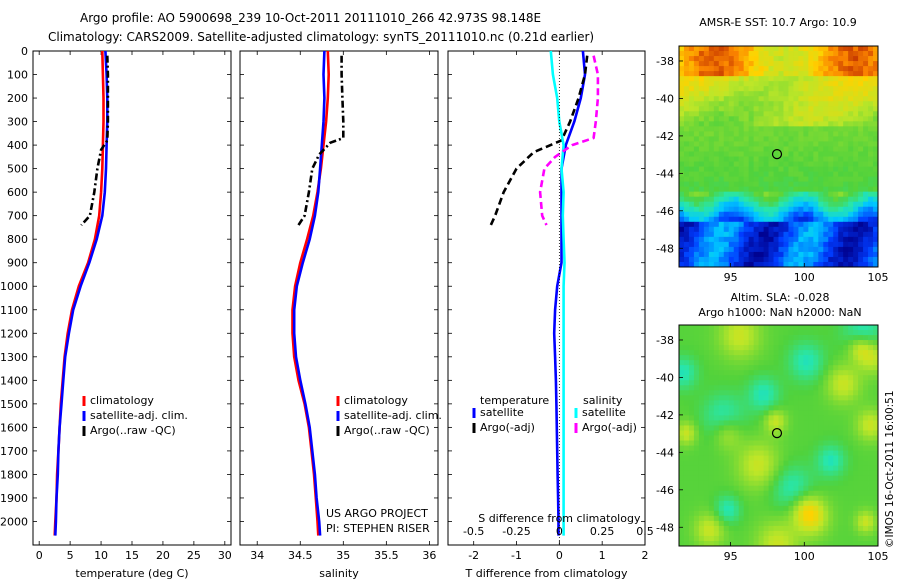 The width and height of the screenshot is (900, 584). I want to click on s-tick-label: 0.5, so click(645, 531).